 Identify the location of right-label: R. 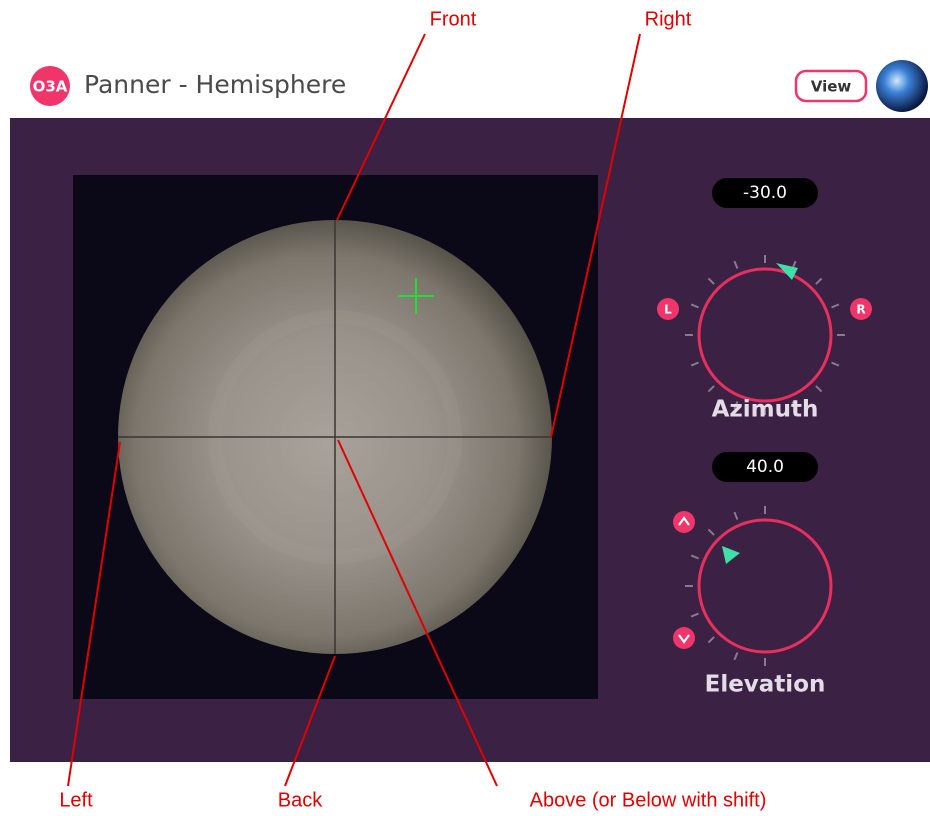
(860, 310).